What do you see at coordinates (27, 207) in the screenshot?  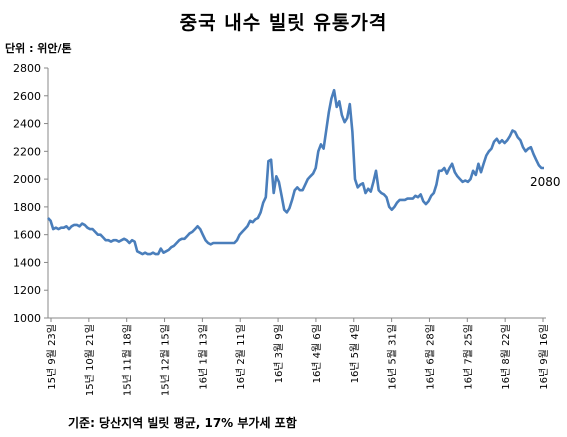 I see `y-tick-label: 1800` at bounding box center [27, 207].